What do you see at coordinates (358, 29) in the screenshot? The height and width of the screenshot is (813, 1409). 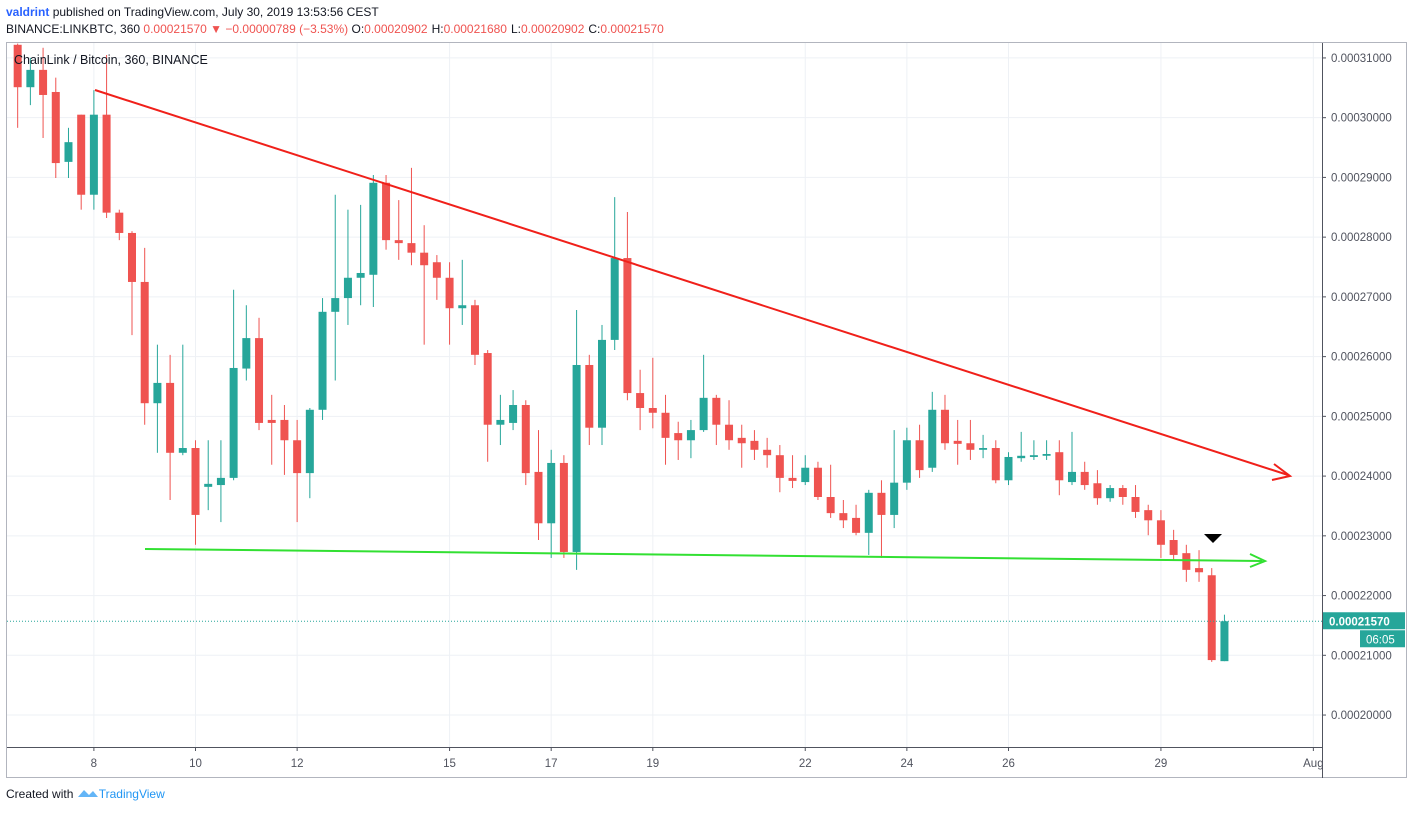 I see `ohlc-label: O:` at bounding box center [358, 29].